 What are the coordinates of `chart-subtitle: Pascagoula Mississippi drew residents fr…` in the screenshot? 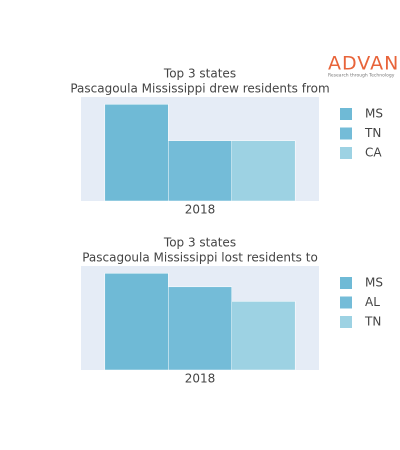 It's located at (199, 89).